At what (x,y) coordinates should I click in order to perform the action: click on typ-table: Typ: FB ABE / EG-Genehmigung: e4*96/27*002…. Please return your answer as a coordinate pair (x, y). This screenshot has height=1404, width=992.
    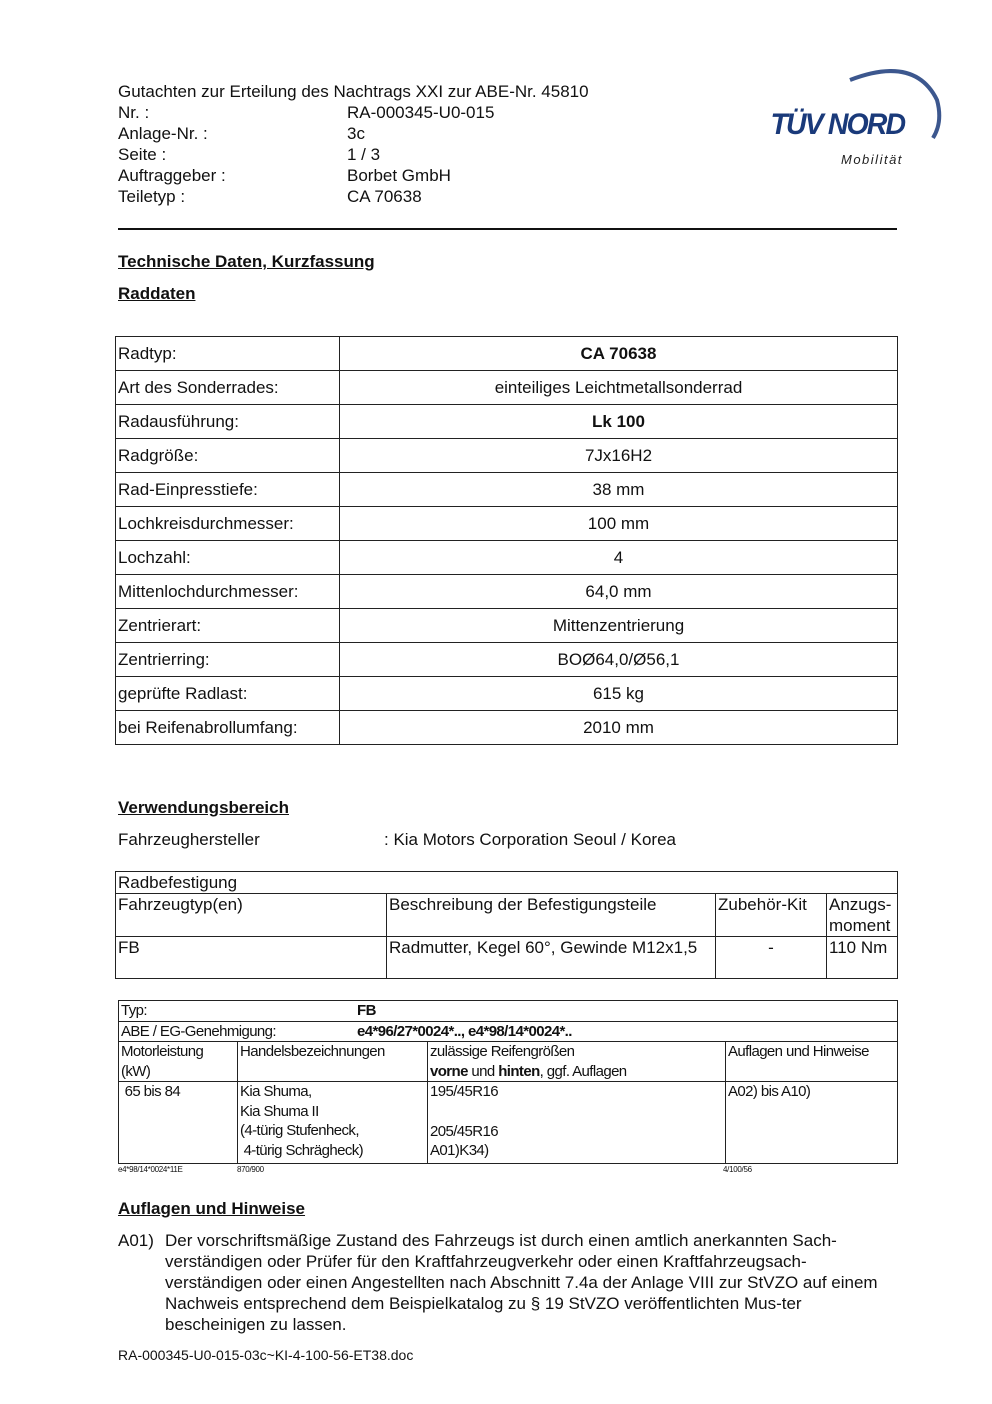
    Looking at the image, I should click on (508, 1082).